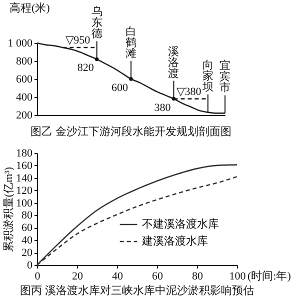 The width and height of the screenshot is (301, 305). Describe the element at coordinates (24, 203) in the screenshot. I see `y-tick-label: 100` at that location.